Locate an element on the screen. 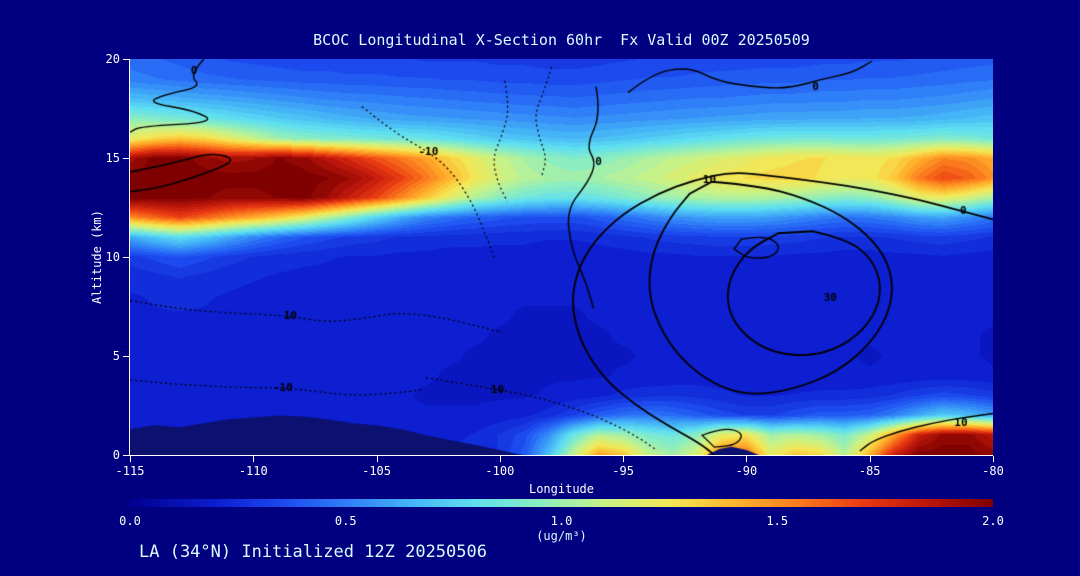 Image resolution: width=1080 pixels, height=576 pixels. colorbar-tick-label: 0.0 is located at coordinates (130, 521).